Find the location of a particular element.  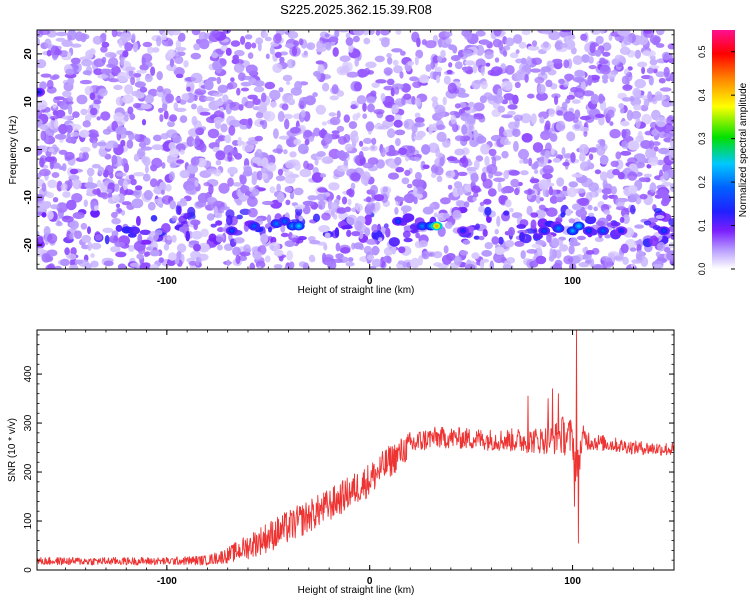

snr-x-tick-label: 0 is located at coordinates (370, 581).